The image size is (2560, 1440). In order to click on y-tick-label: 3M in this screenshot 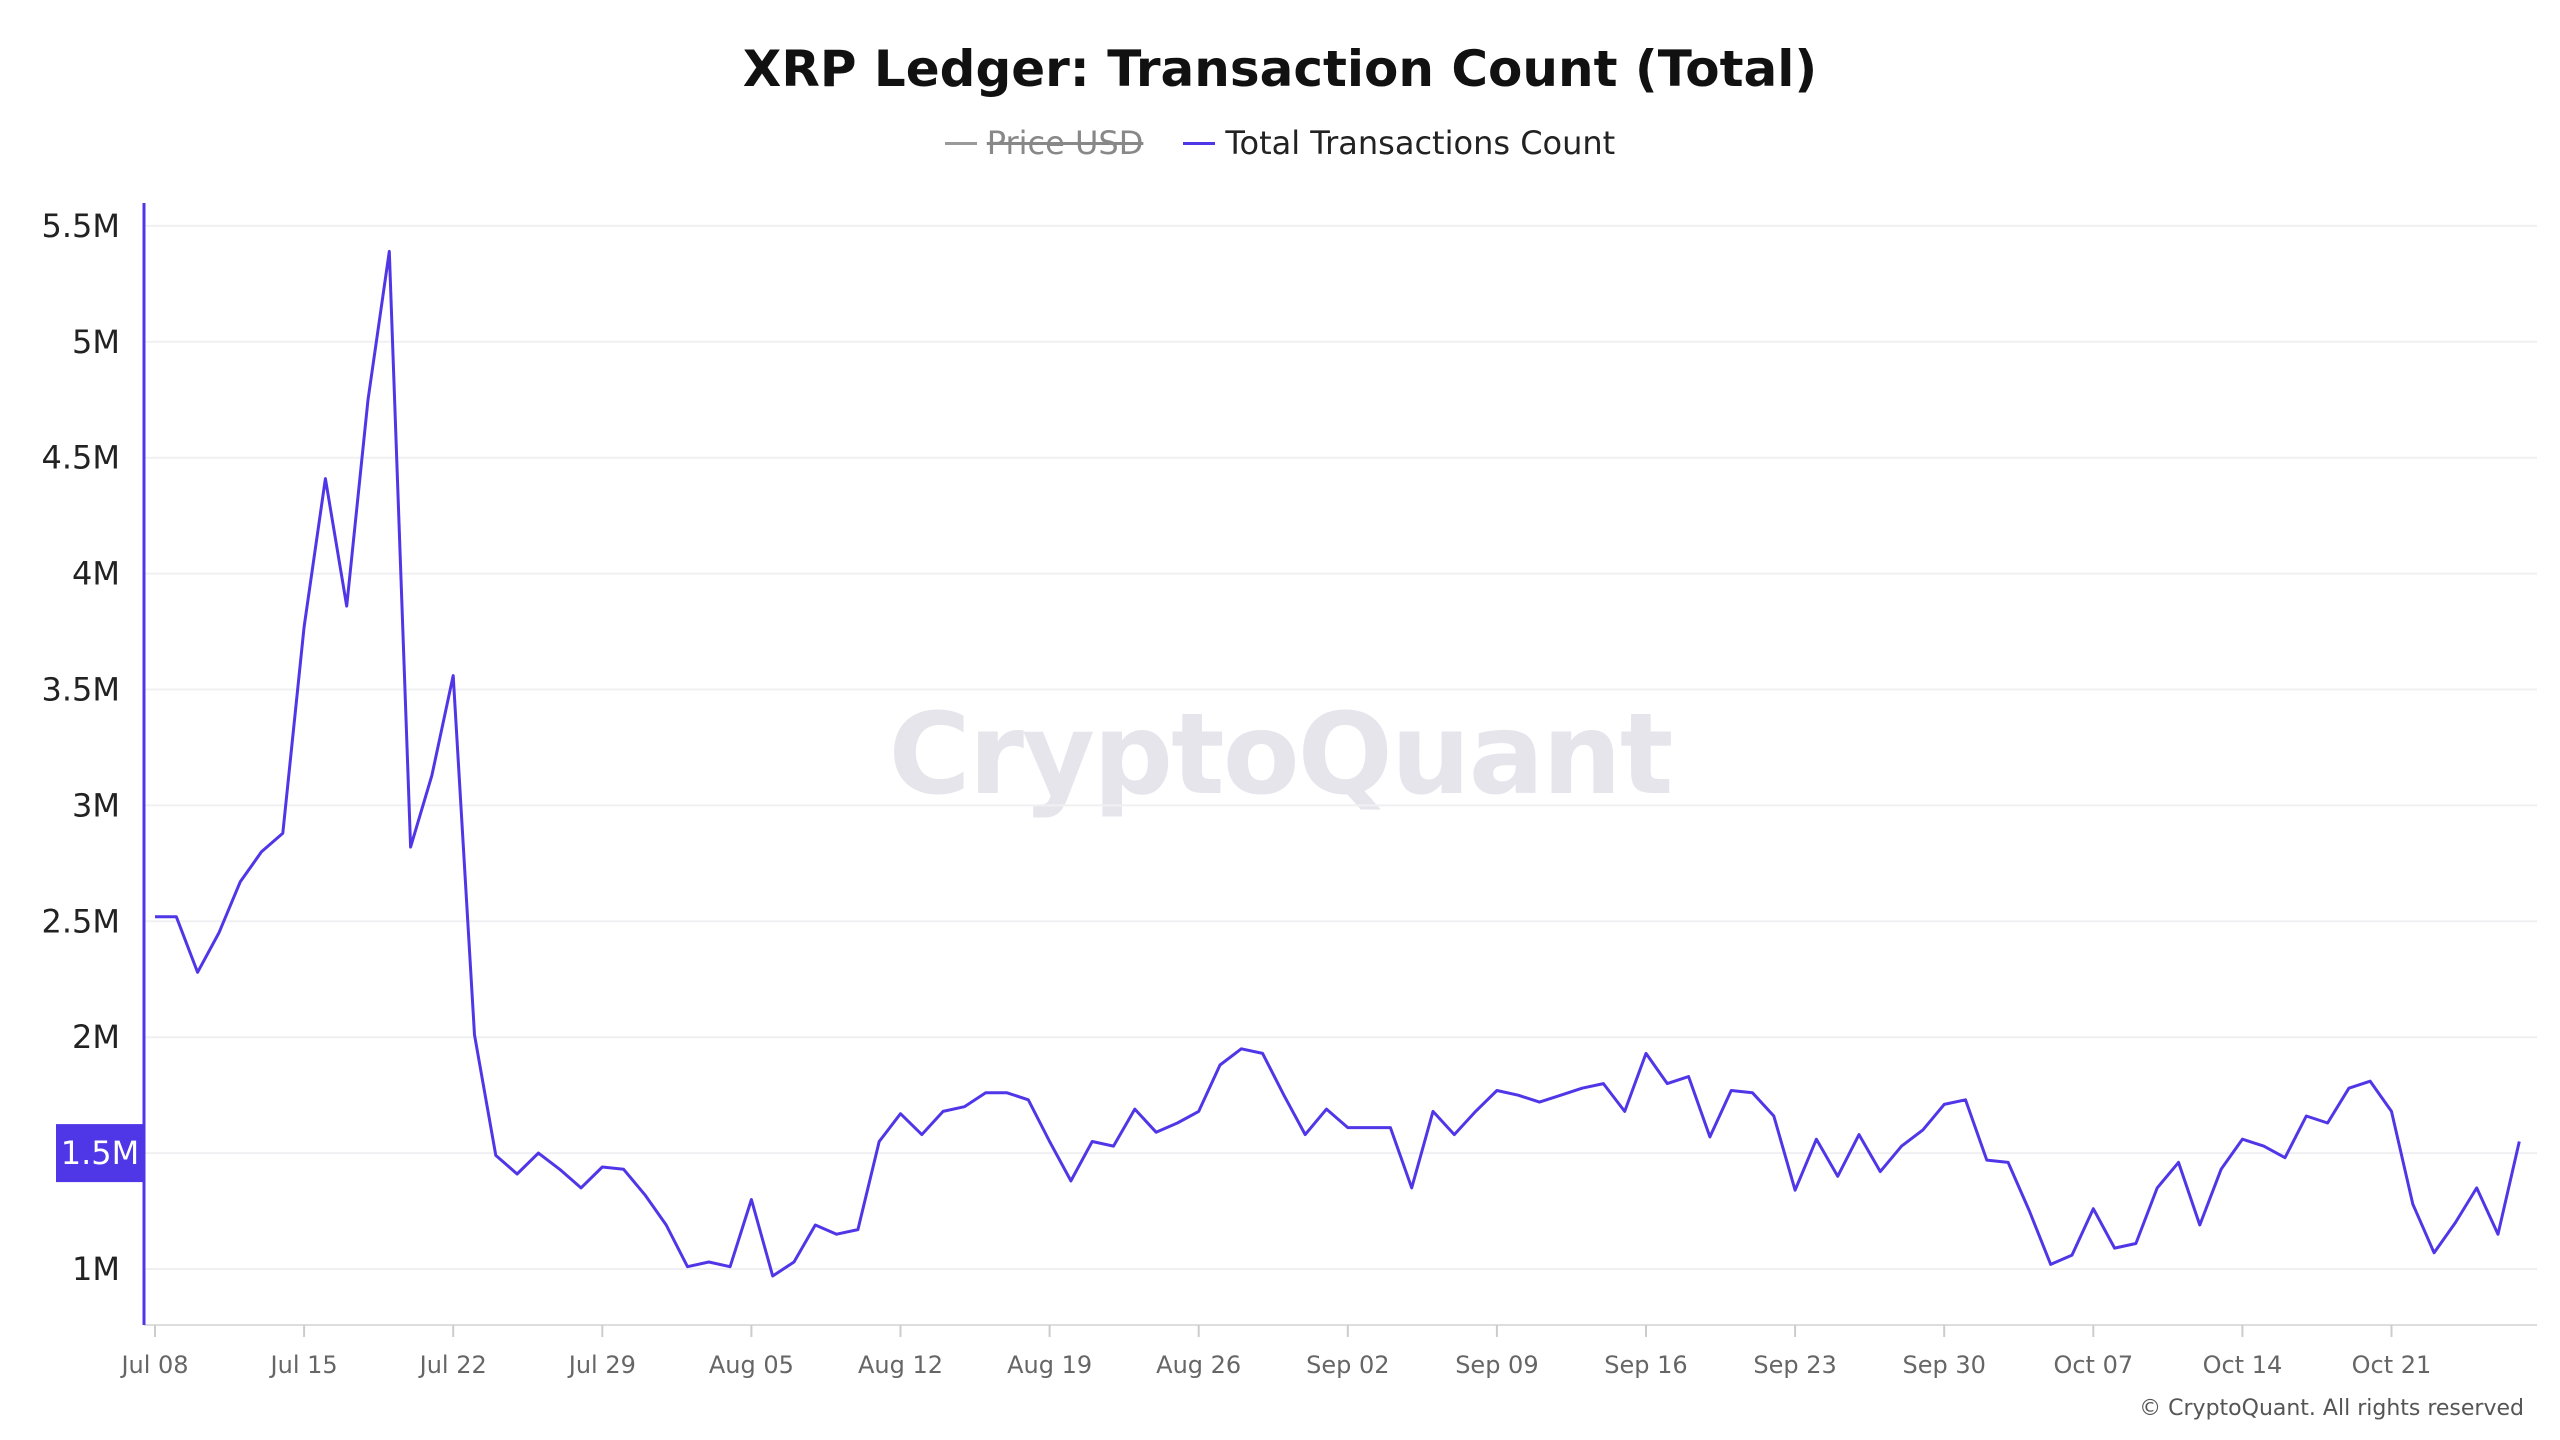, I will do `click(96, 805)`.